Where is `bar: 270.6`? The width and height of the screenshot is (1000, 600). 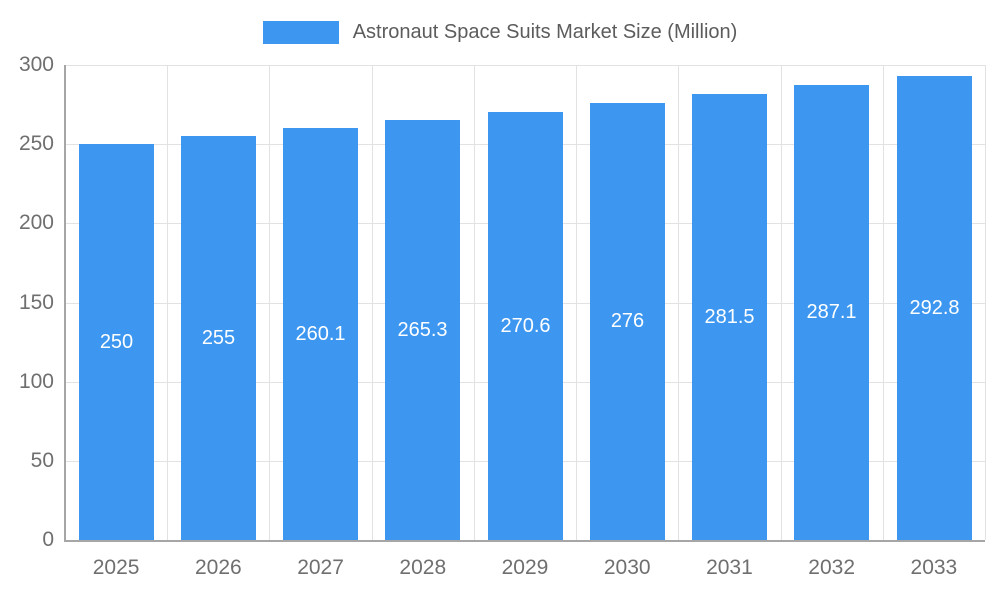 bar: 270.6 is located at coordinates (525, 326).